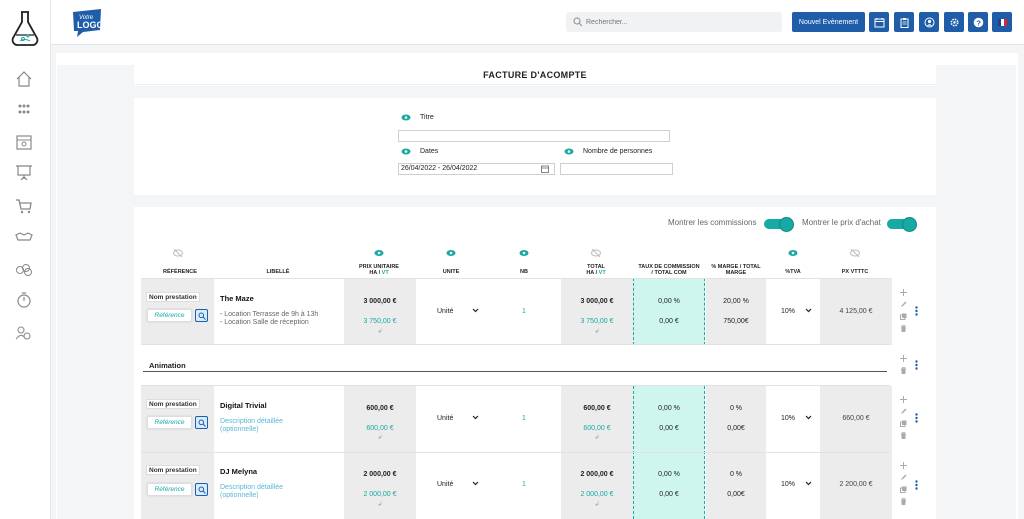  What do you see at coordinates (978, 22) in the screenshot?
I see `help-button: ?` at bounding box center [978, 22].